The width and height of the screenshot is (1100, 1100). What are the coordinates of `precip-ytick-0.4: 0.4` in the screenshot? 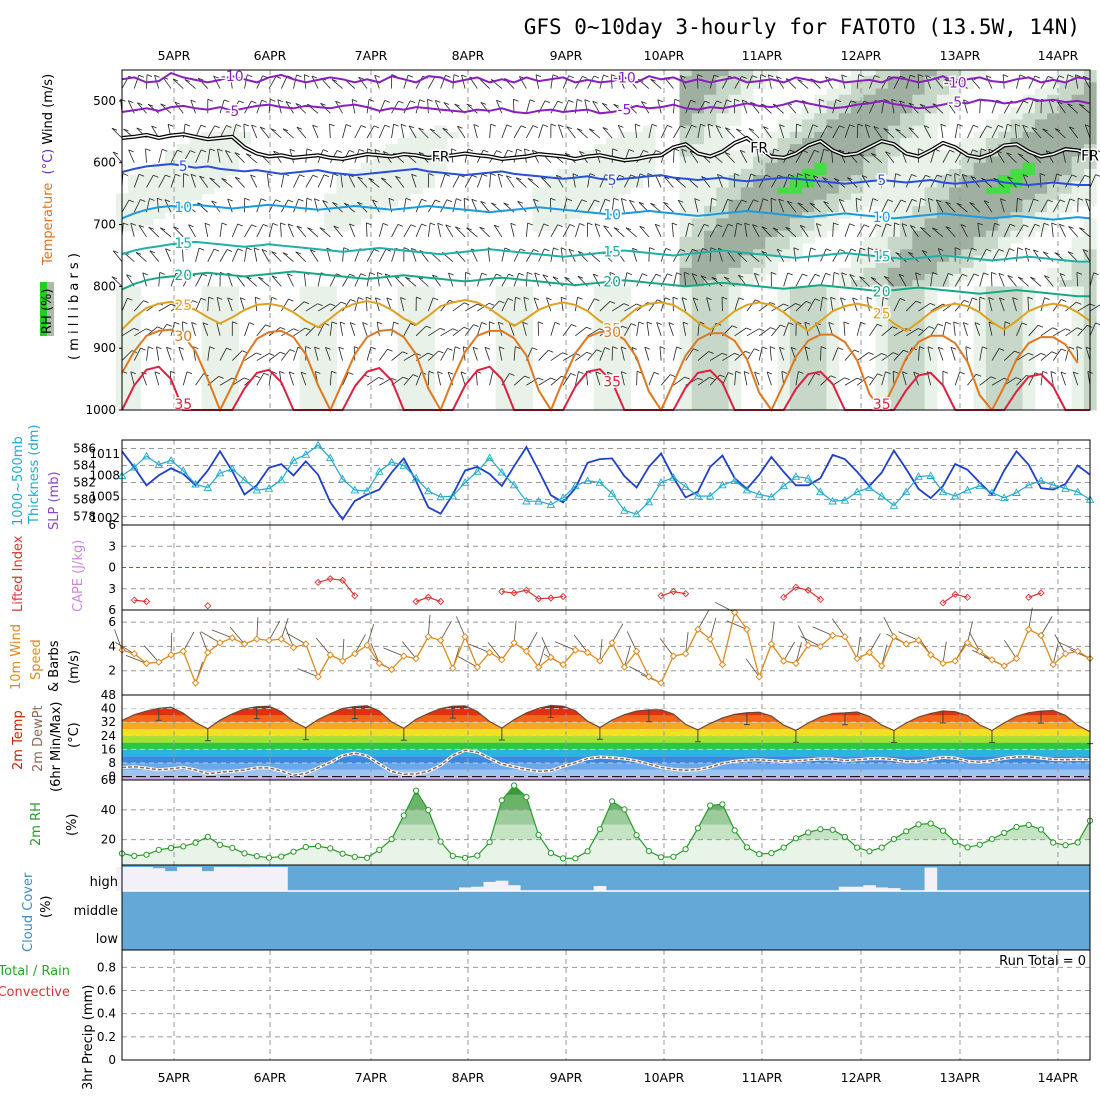 It's located at (106, 1014).